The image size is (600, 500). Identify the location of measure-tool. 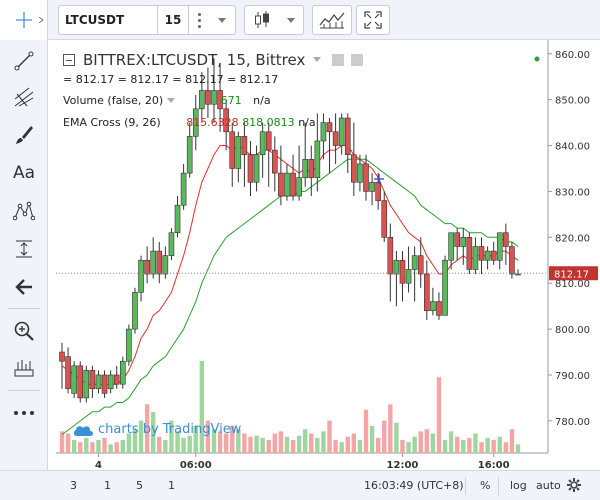
(24, 249).